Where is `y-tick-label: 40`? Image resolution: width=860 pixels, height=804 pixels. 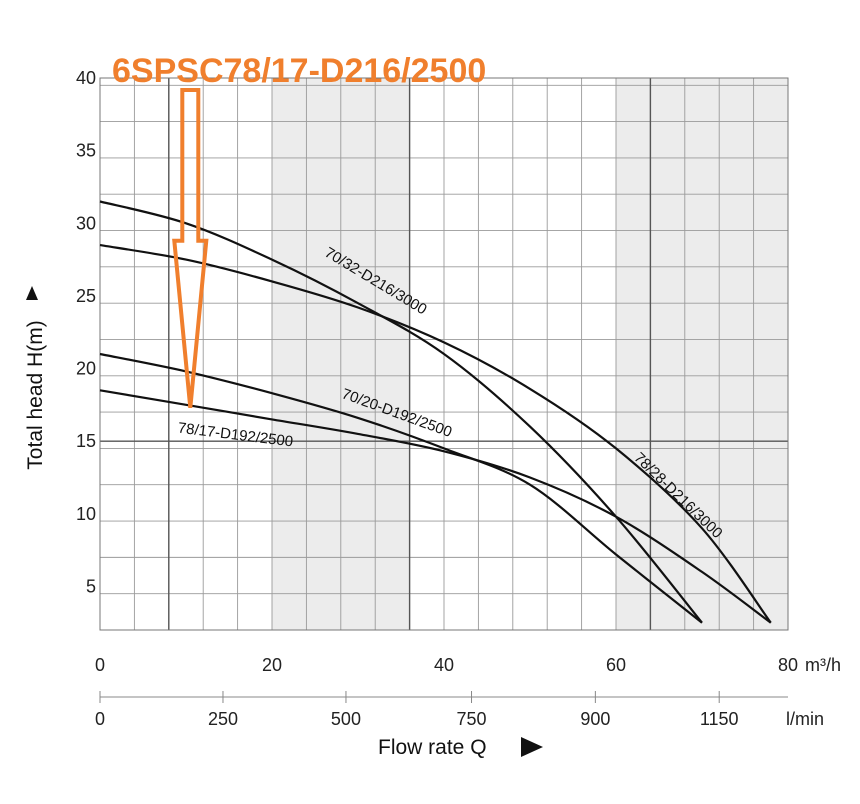 y-tick-label: 40 is located at coordinates (86, 78).